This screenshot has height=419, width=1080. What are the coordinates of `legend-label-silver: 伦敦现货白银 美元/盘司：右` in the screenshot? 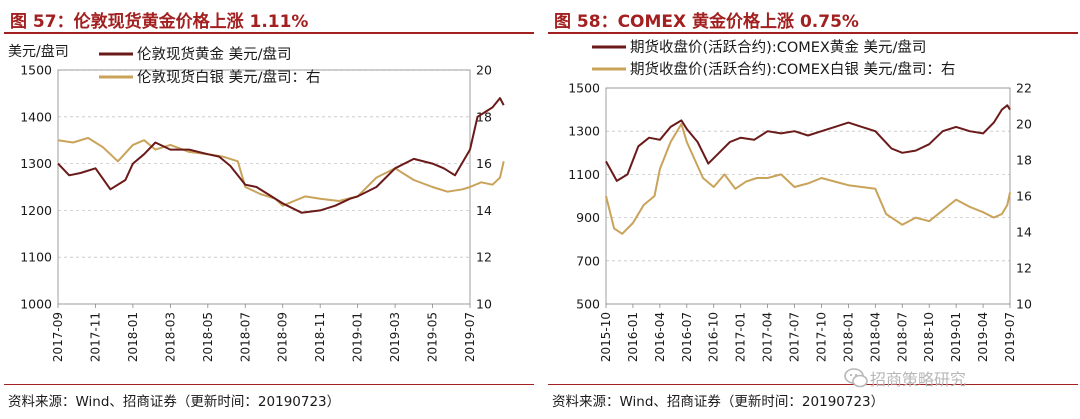 It's located at (229, 77).